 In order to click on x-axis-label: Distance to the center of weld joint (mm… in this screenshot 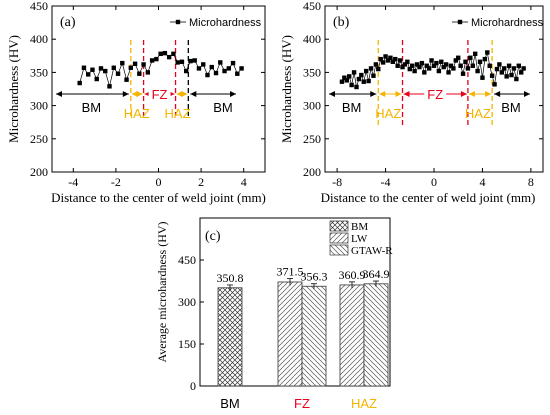, I will do `click(158, 197)`.